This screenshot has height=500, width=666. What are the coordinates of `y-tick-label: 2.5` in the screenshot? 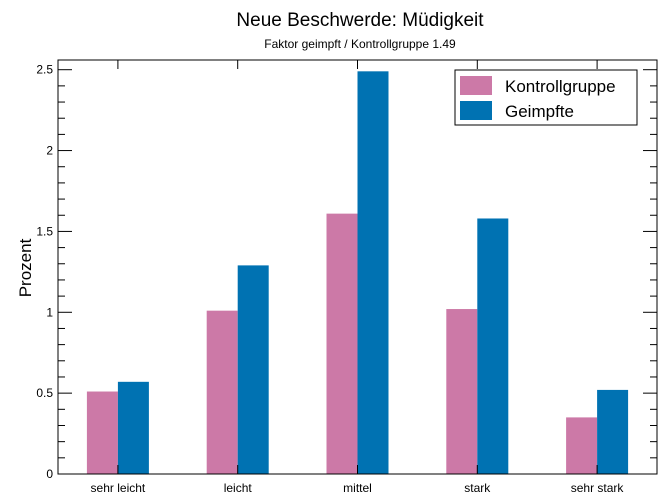 It's located at (44, 70).